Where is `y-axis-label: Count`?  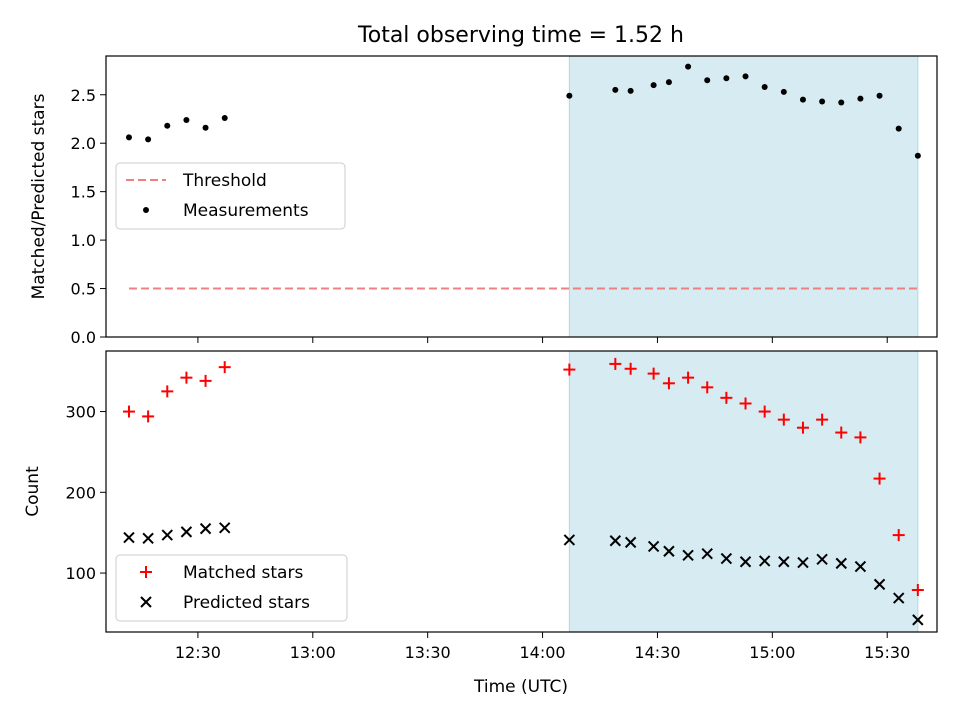
y-axis-label: Count is located at coordinates (33, 491).